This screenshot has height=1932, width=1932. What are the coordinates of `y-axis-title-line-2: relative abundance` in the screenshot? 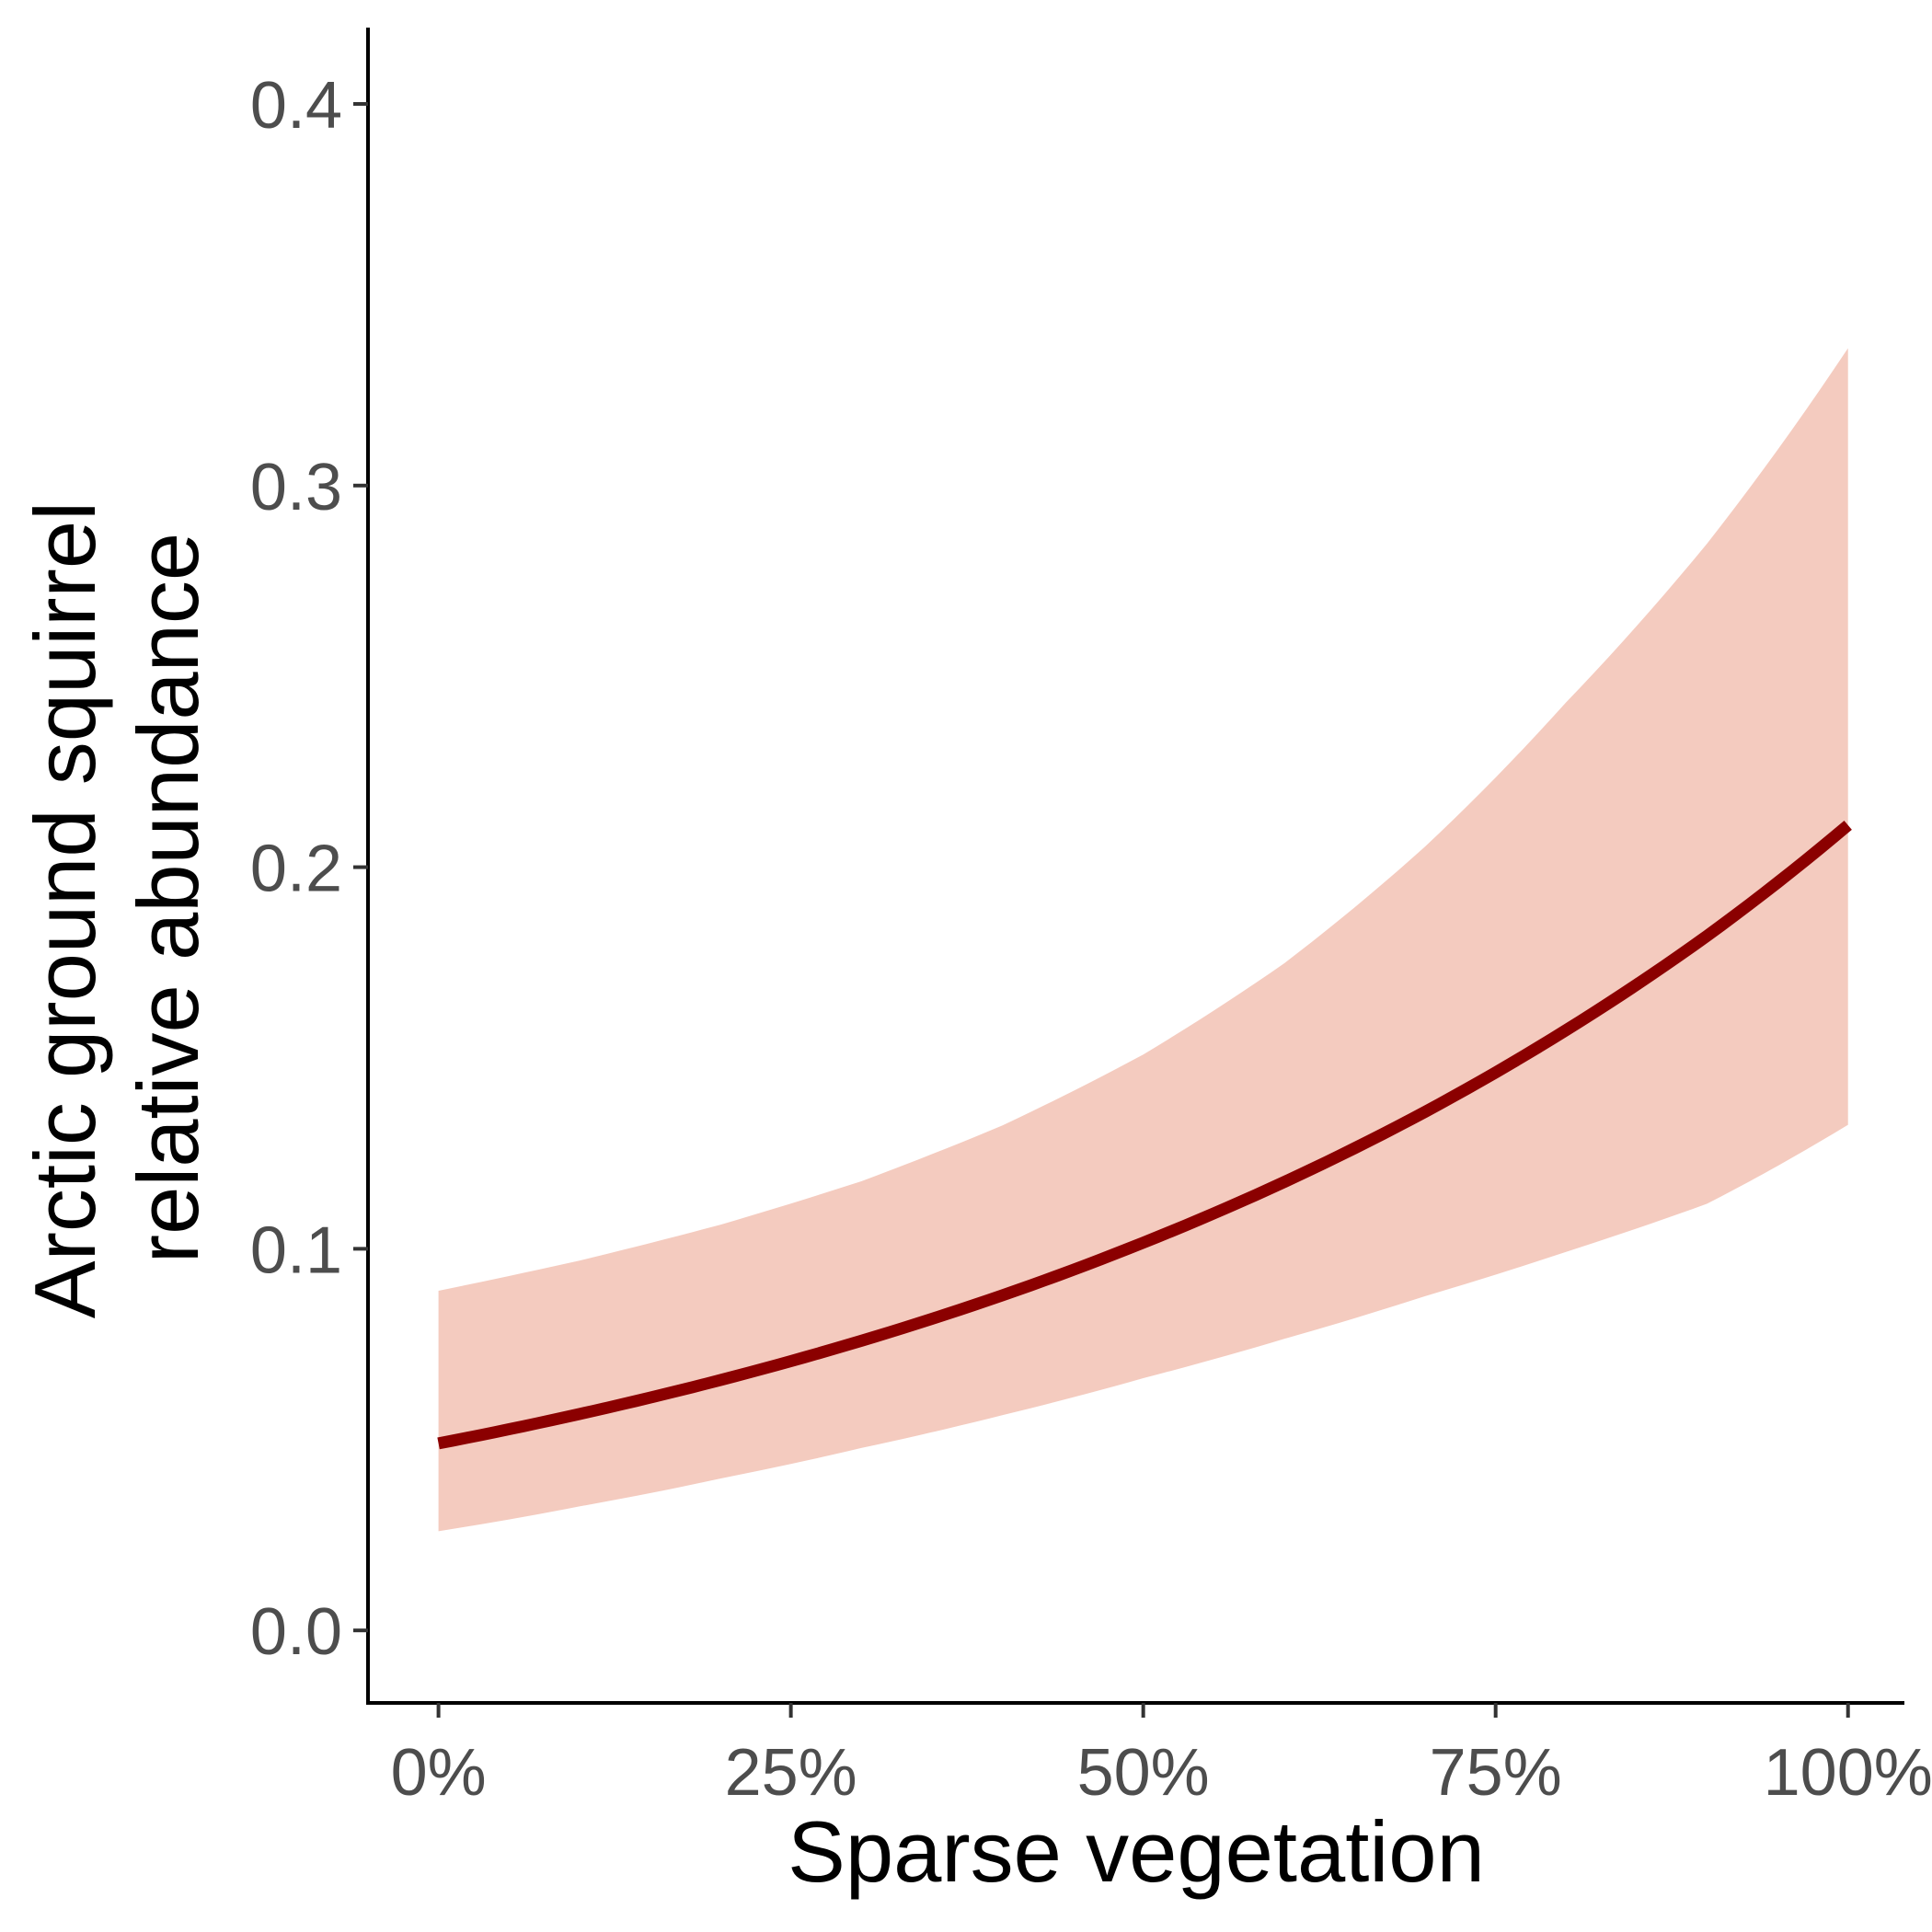 It's located at (168, 898).